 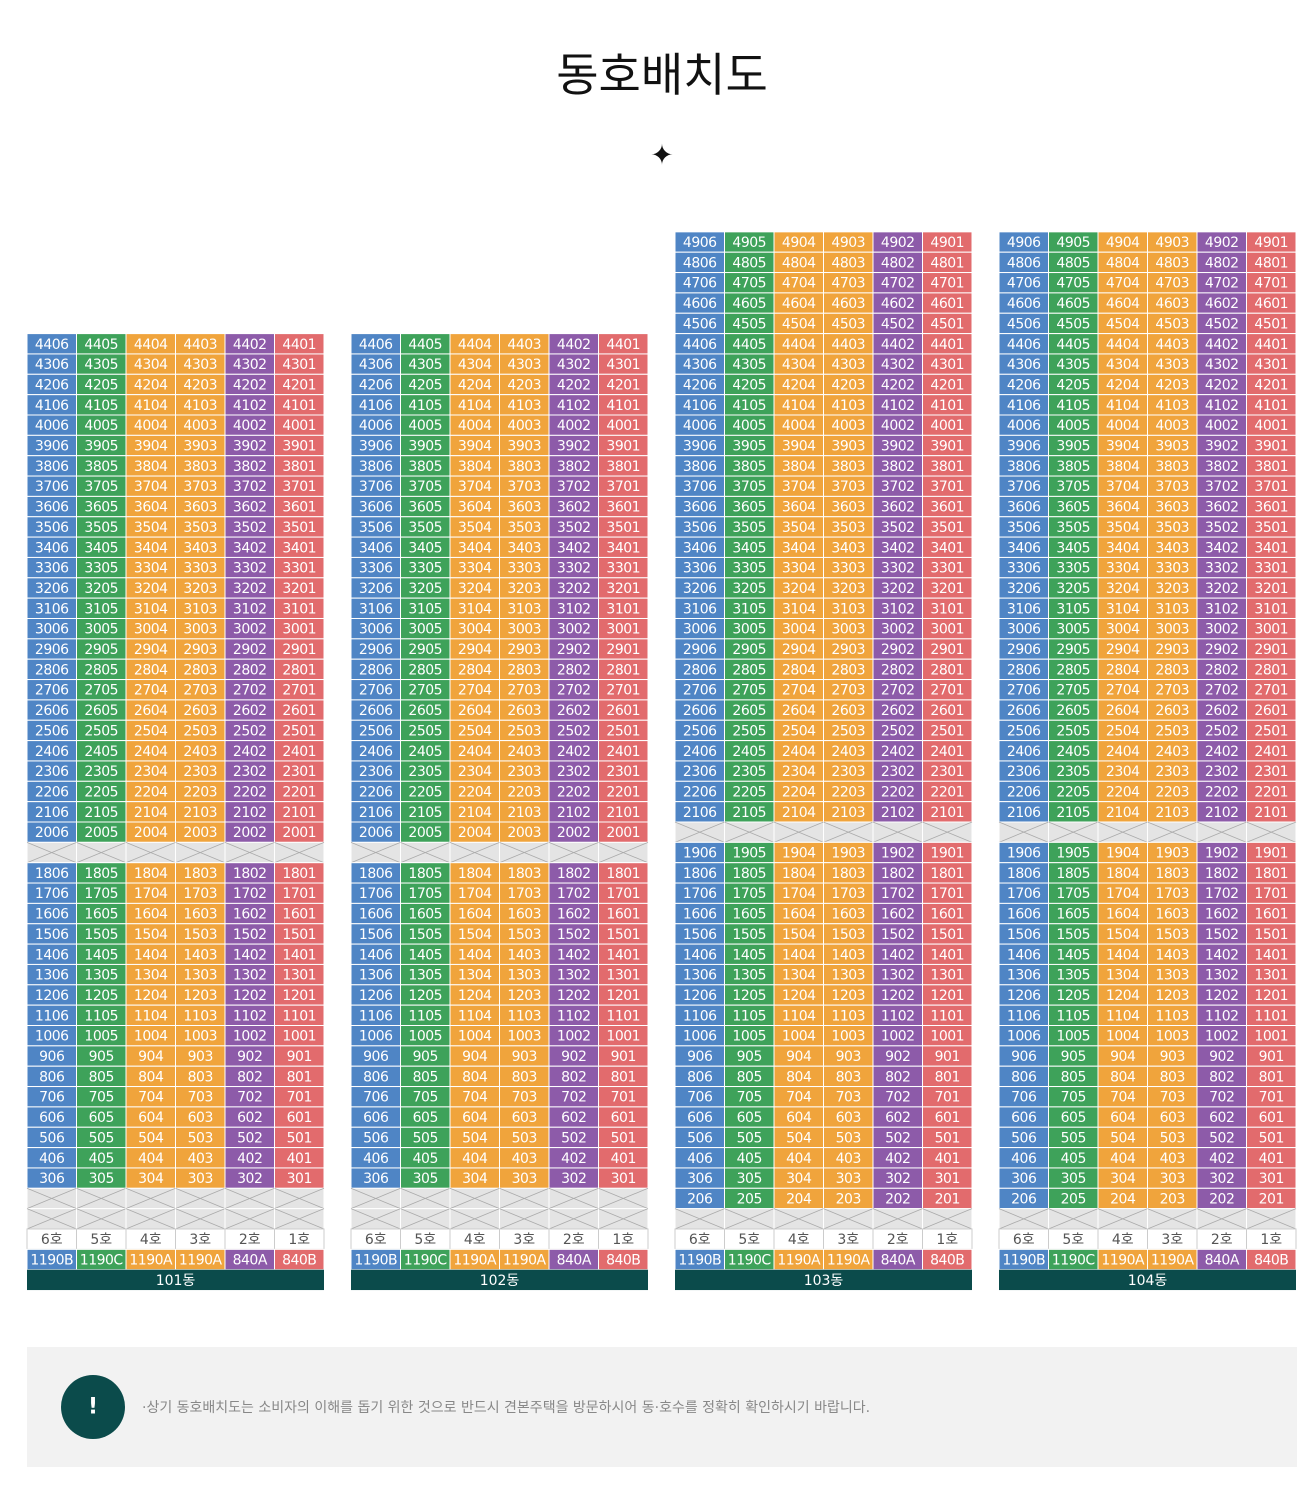 I want to click on unit-number: 2206, so click(x=700, y=792).